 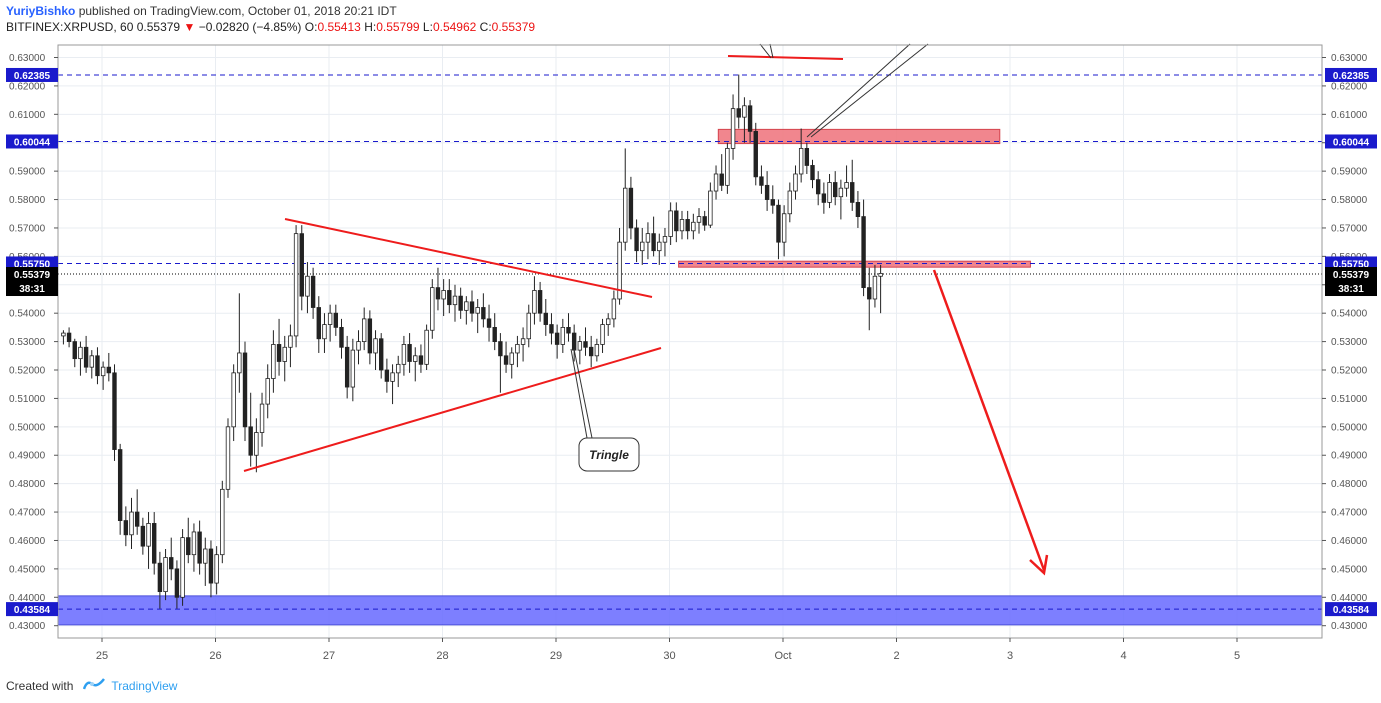 What do you see at coordinates (41, 11) in the screenshot?
I see `author-link: YuriyBishko` at bounding box center [41, 11].